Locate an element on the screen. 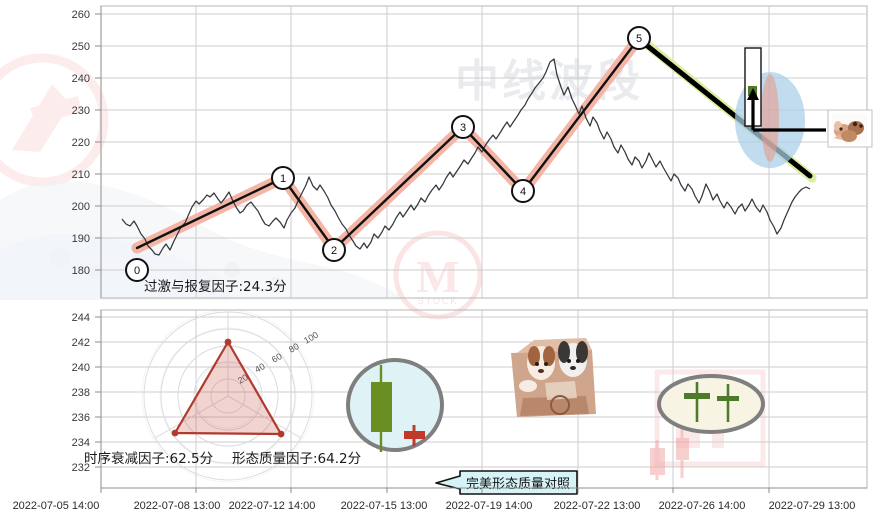 Image resolution: width=875 pixels, height=520 pixels. price-y-tick-label: 250 is located at coordinates (81, 47).